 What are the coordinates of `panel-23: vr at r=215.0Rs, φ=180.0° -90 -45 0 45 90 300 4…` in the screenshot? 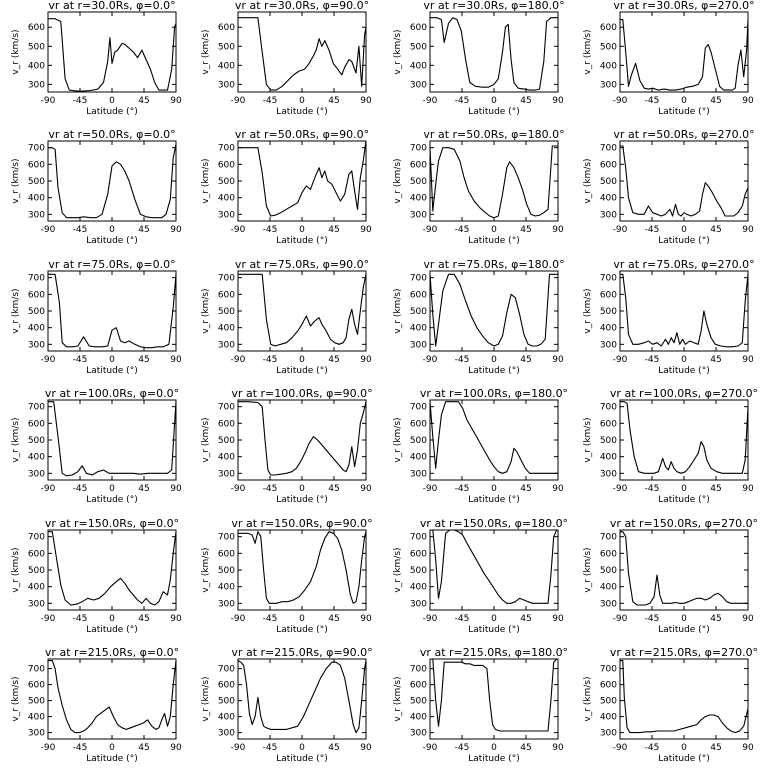 It's located at (480, 705).